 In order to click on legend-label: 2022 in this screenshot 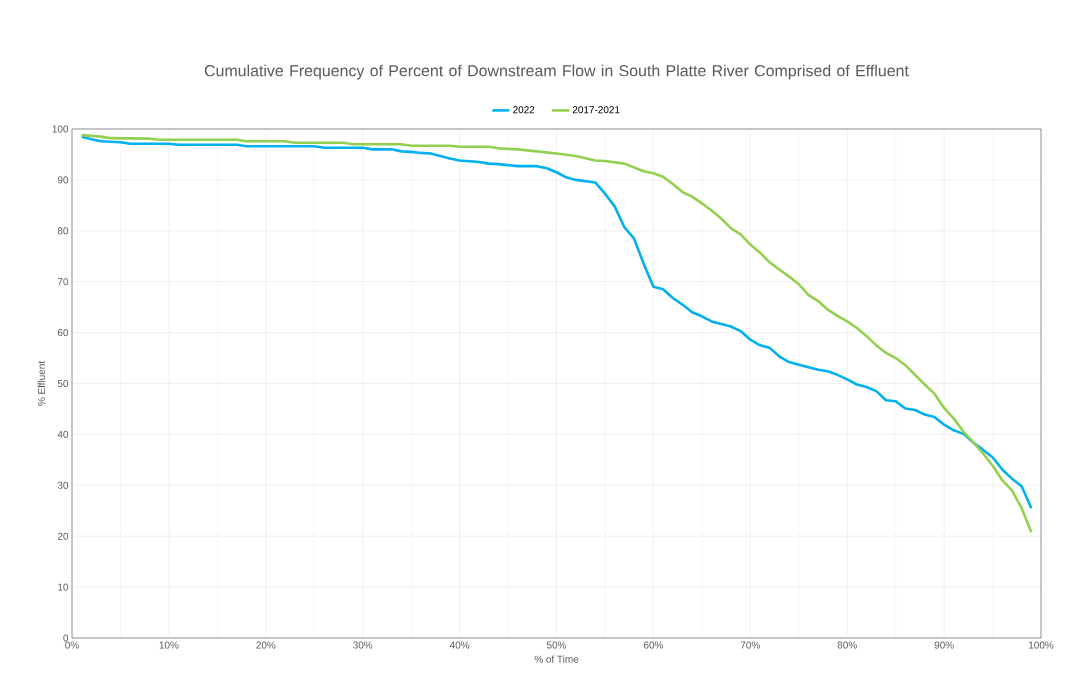, I will do `click(524, 110)`.